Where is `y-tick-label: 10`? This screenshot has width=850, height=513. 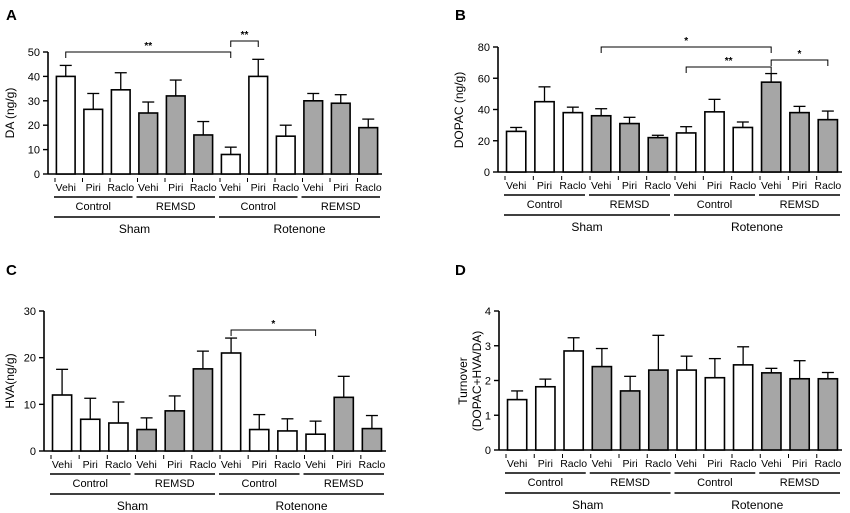
y-tick-label: 10 is located at coordinates (34, 151).